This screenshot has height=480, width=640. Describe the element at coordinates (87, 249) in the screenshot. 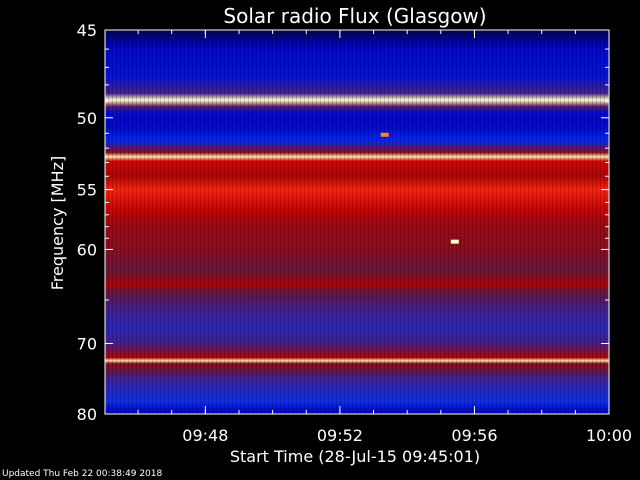

I see `y-tick-label: 60` at that location.